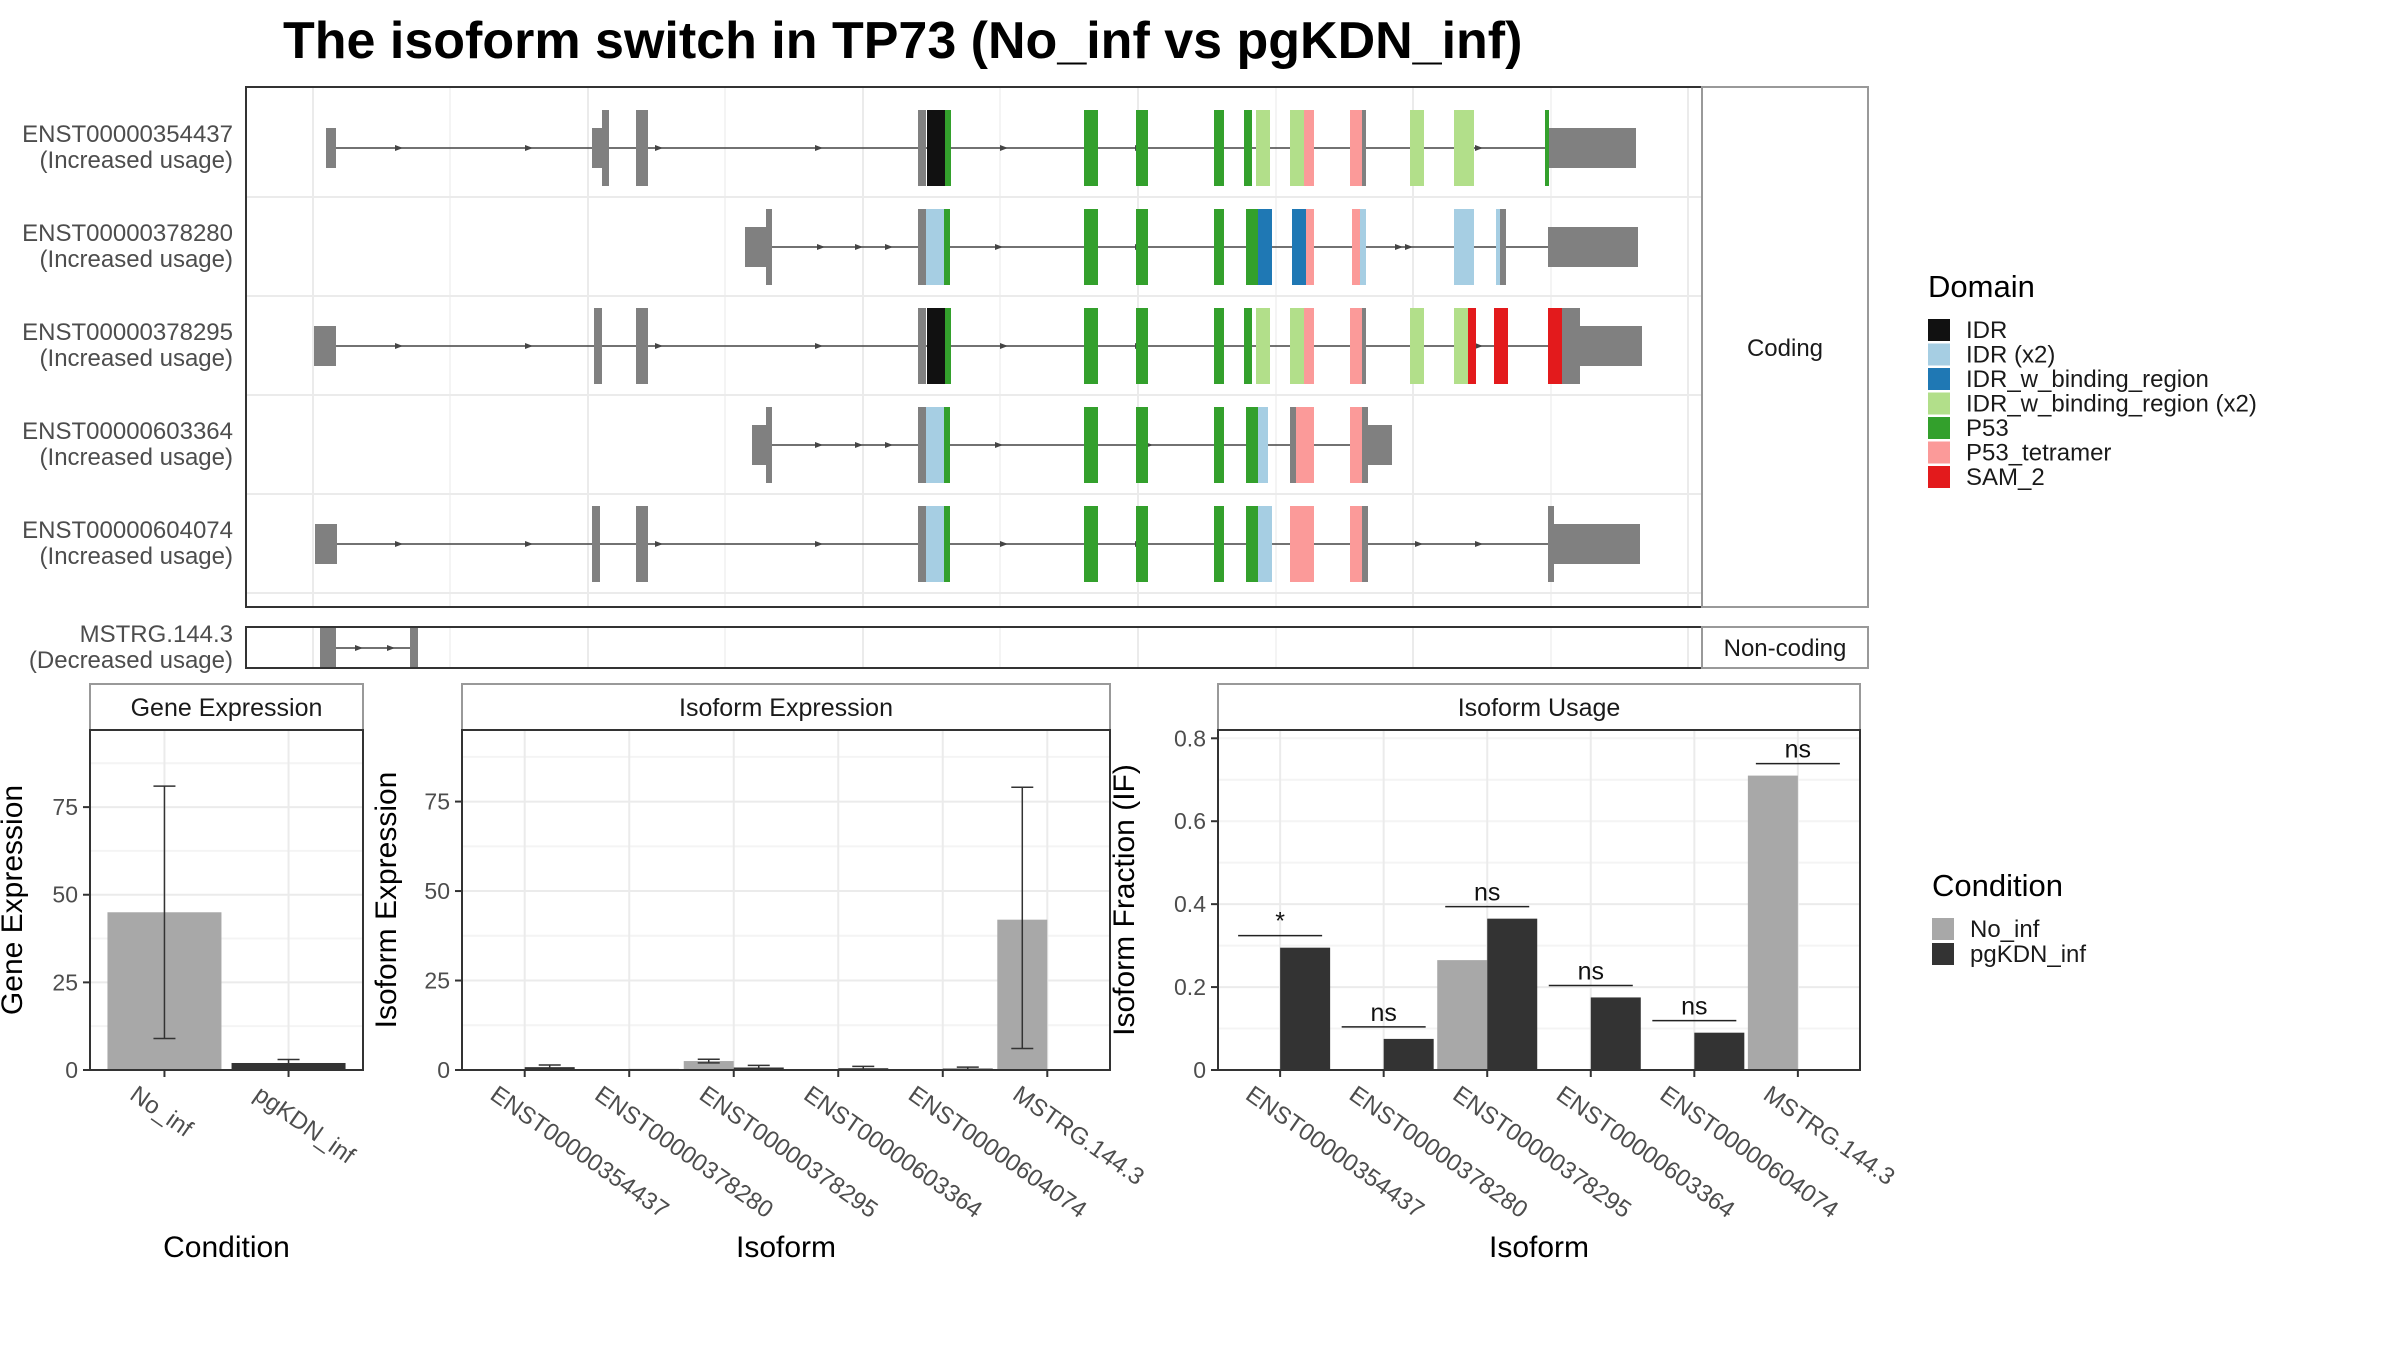 The width and height of the screenshot is (2400, 1350). What do you see at coordinates (1190, 821) in the screenshot?
I see `y-tick-label: 0.6` at bounding box center [1190, 821].